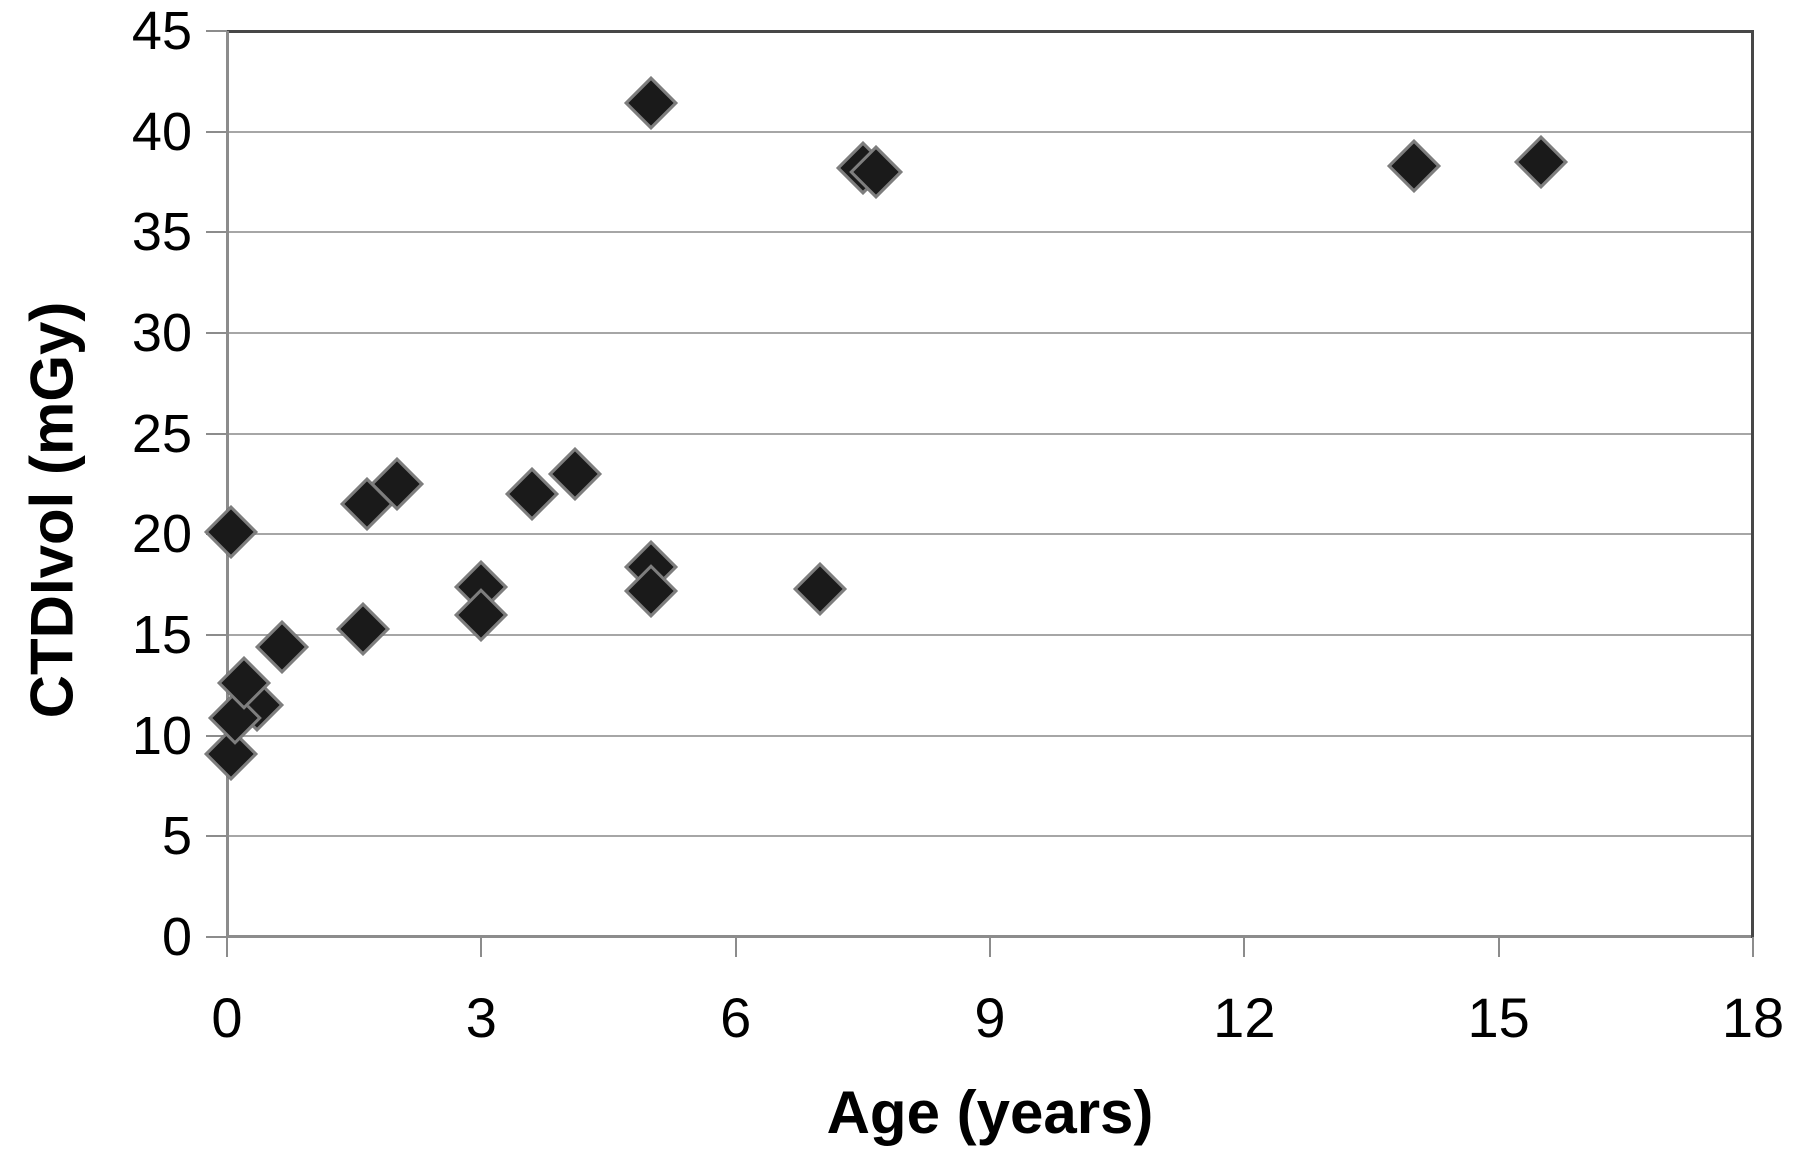 This screenshot has width=1800, height=1173. What do you see at coordinates (176, 937) in the screenshot?
I see `y-tick-label: 0` at bounding box center [176, 937].